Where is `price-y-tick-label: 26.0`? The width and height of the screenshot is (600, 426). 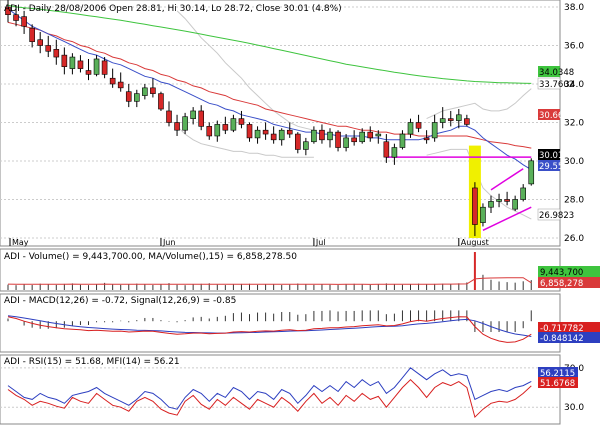
price-y-tick-label: 26.0 is located at coordinates (574, 239).